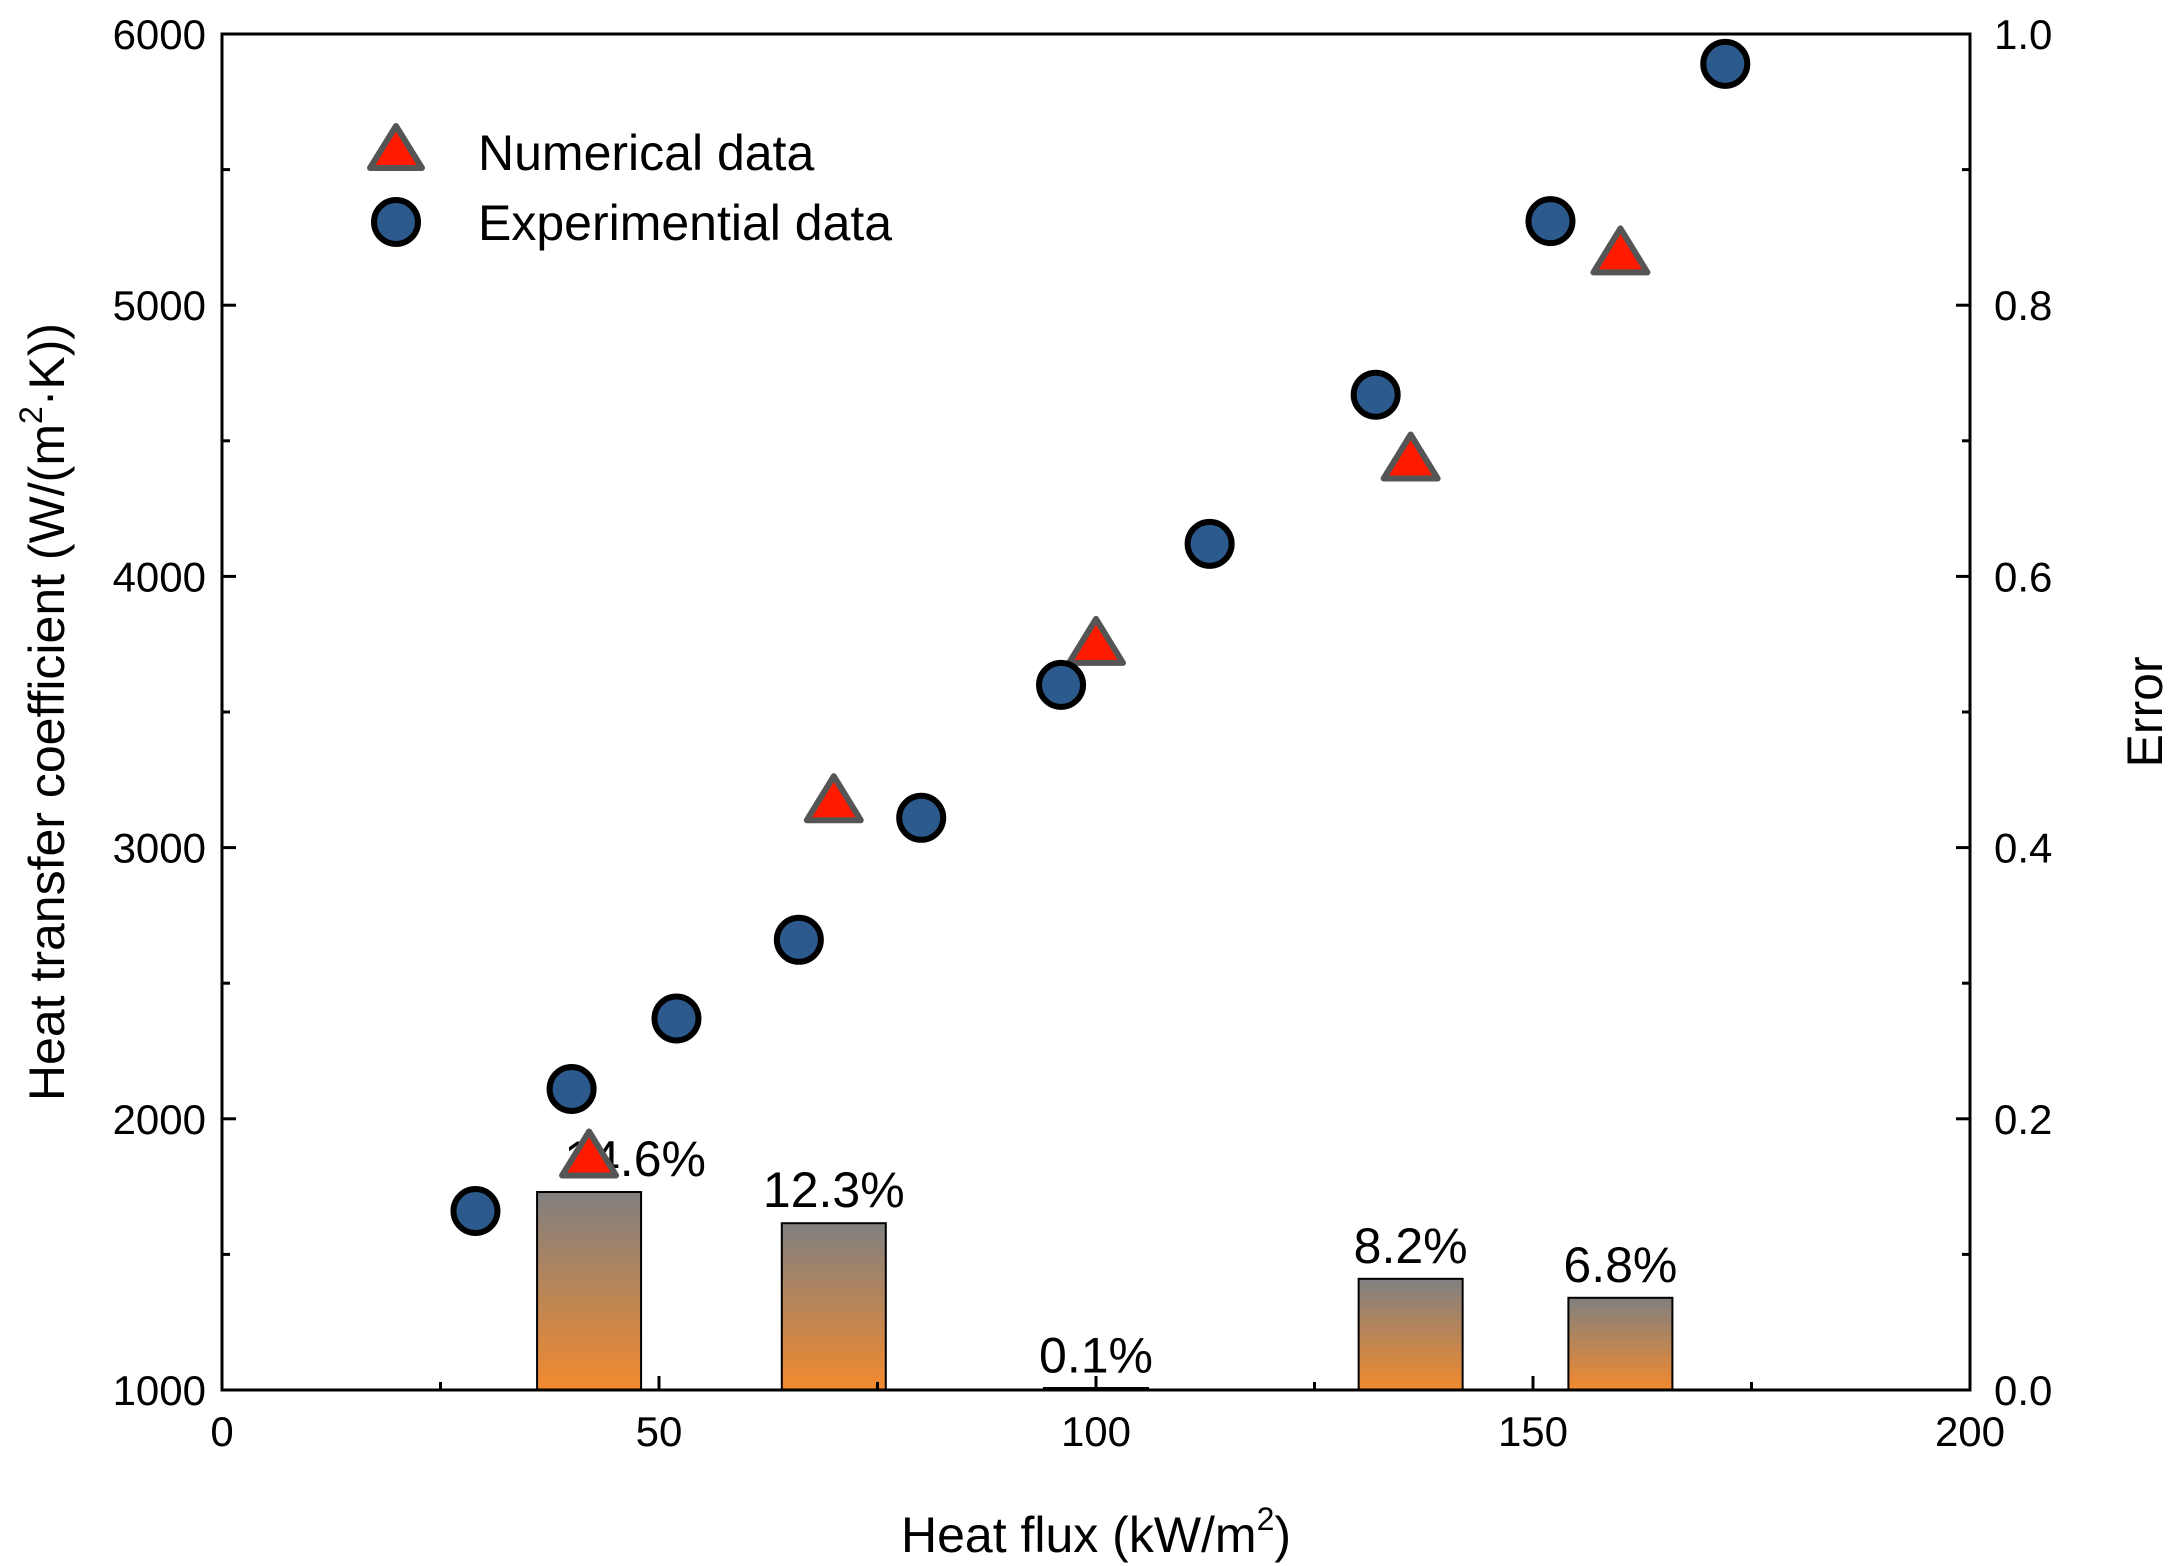  I want to click on error-bar-label: 0.1%, so click(1096, 1356).